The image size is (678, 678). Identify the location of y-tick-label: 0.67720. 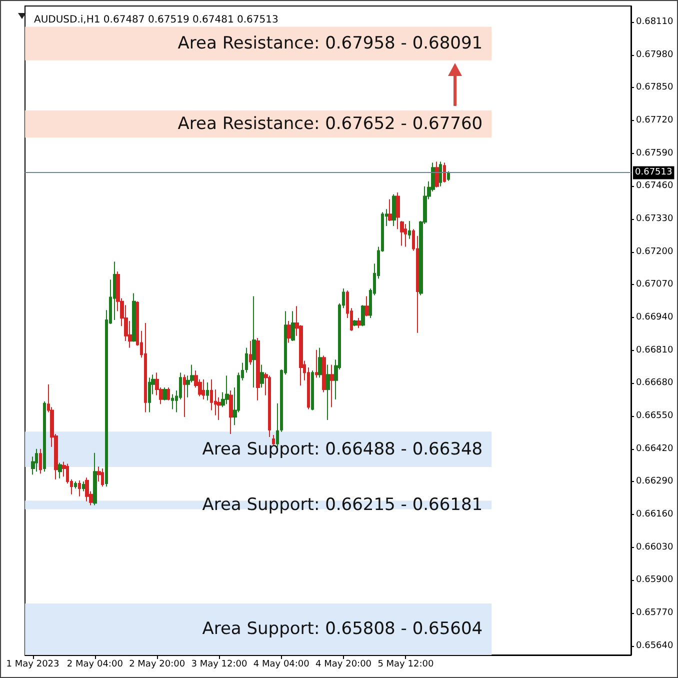
(655, 120).